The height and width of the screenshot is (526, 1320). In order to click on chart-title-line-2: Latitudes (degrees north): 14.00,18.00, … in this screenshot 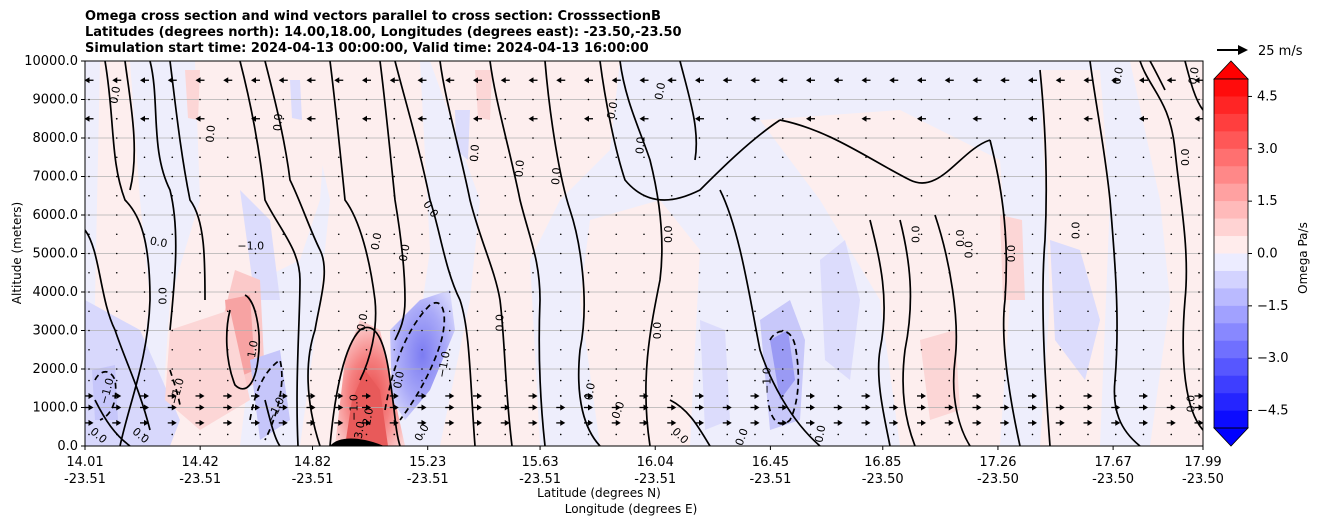, I will do `click(383, 32)`.